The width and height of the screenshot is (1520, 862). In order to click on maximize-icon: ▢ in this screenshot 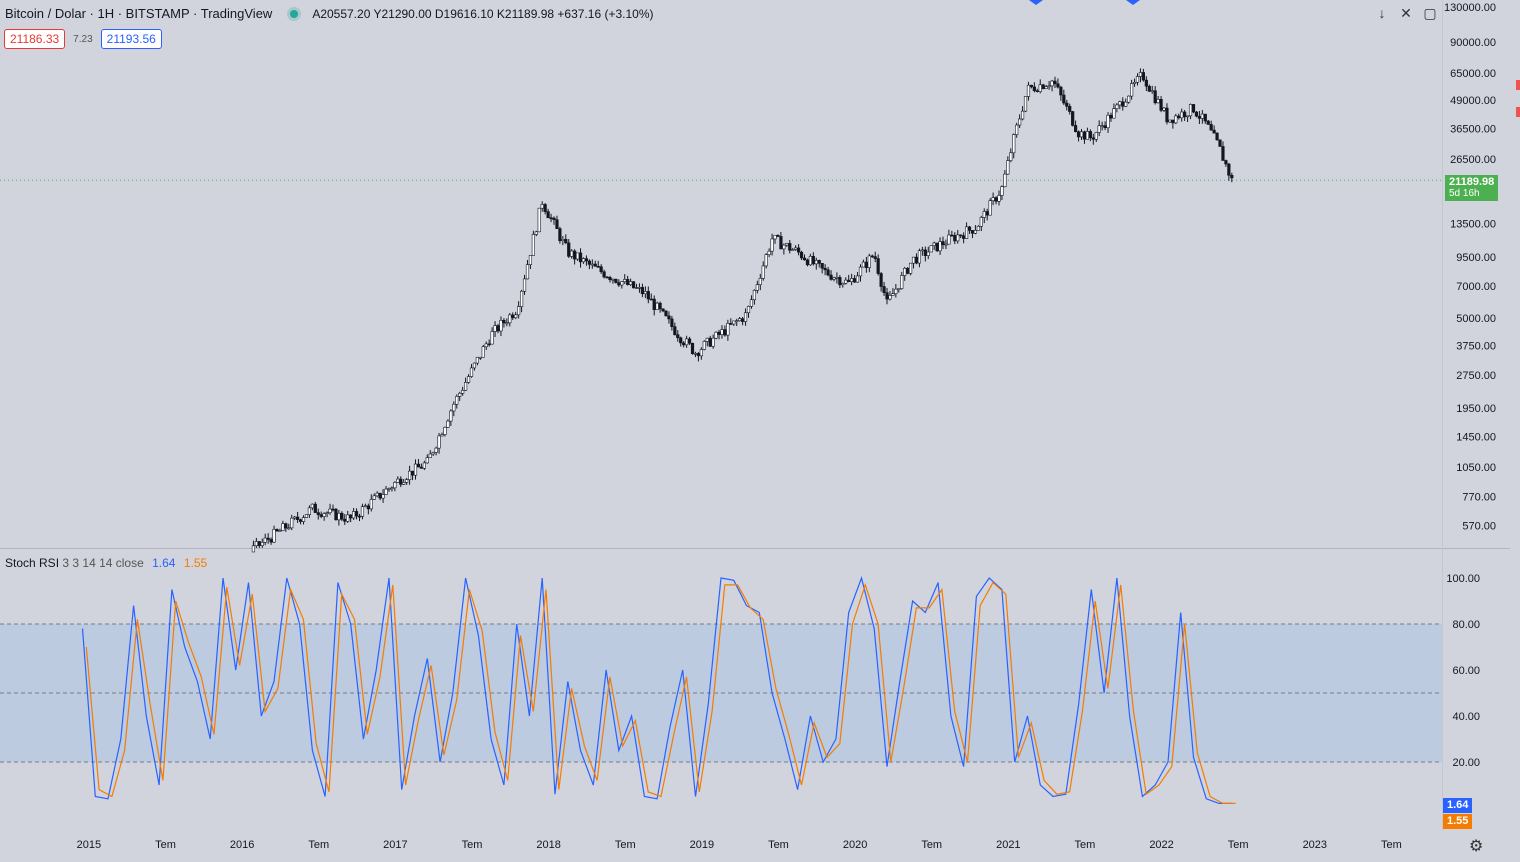, I will do `click(1430, 13)`.